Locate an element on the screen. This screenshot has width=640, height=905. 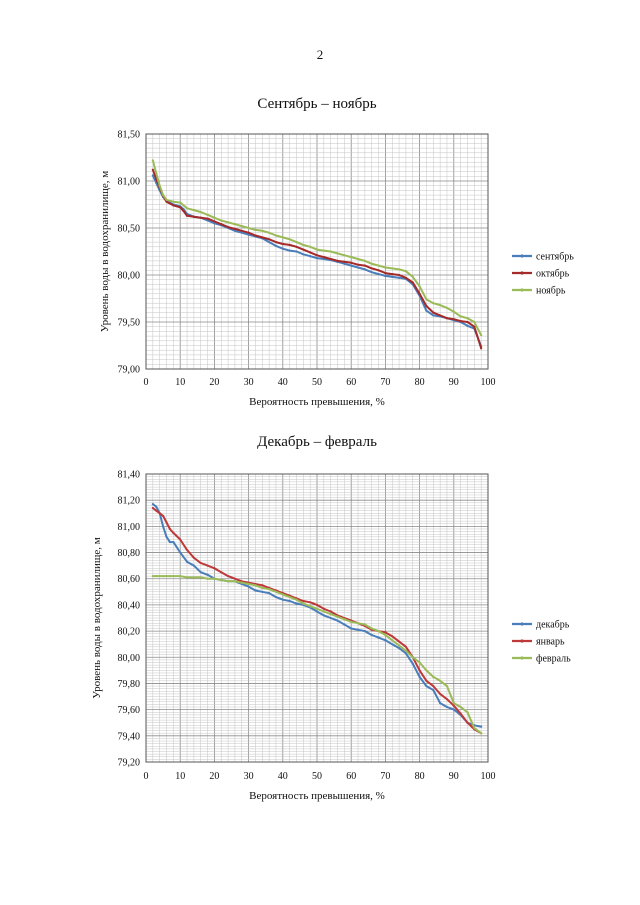
series-line is located at coordinates (317, 615).